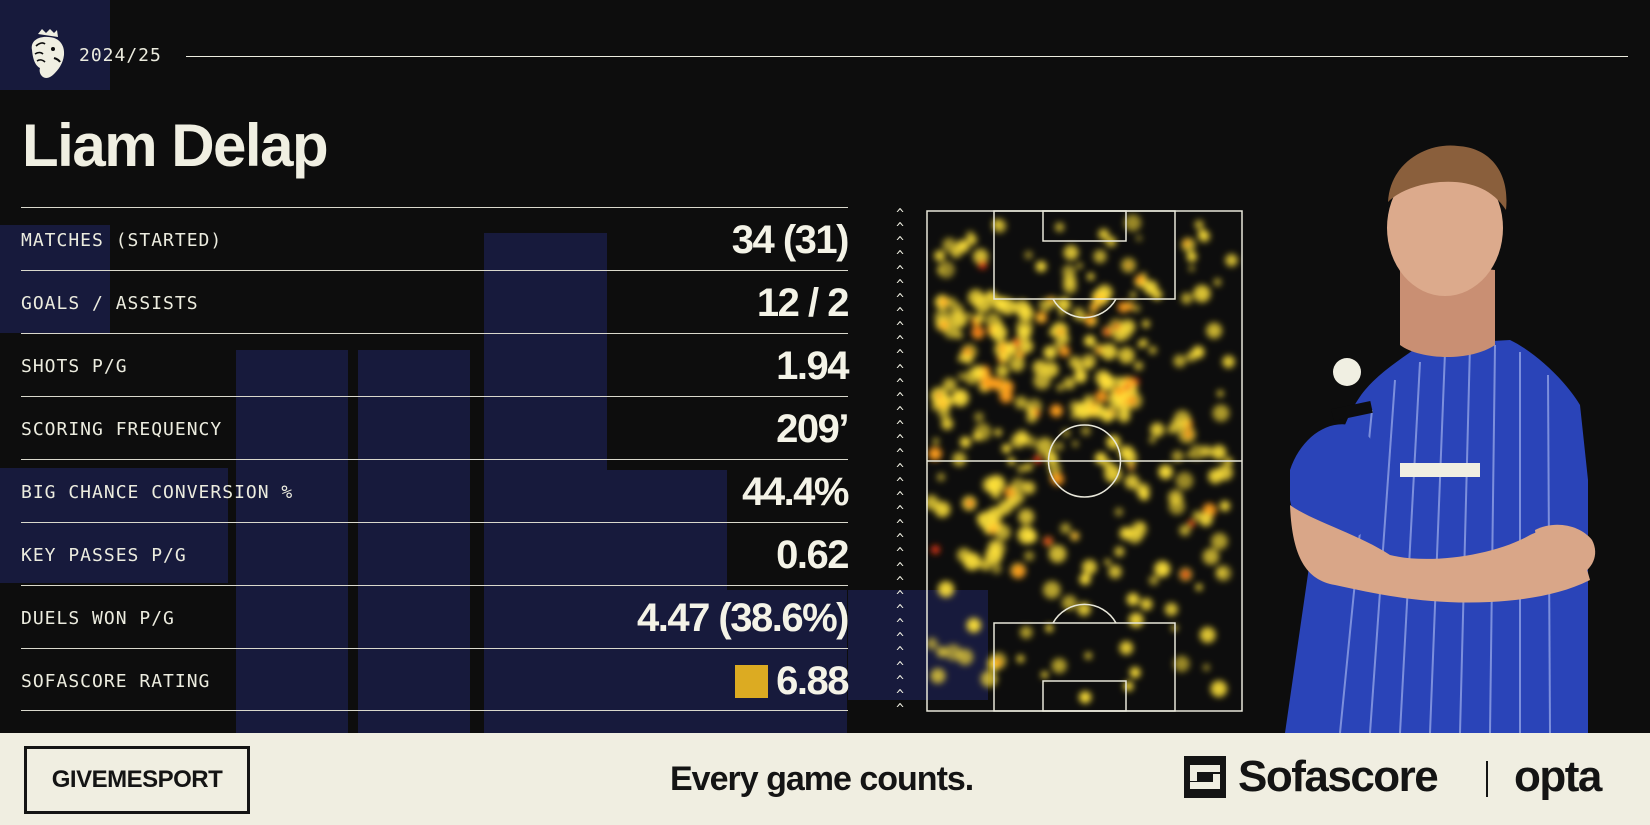 The width and height of the screenshot is (1650, 825). Describe the element at coordinates (1205, 777) in the screenshot. I see `sofascore-logo-icon` at that location.